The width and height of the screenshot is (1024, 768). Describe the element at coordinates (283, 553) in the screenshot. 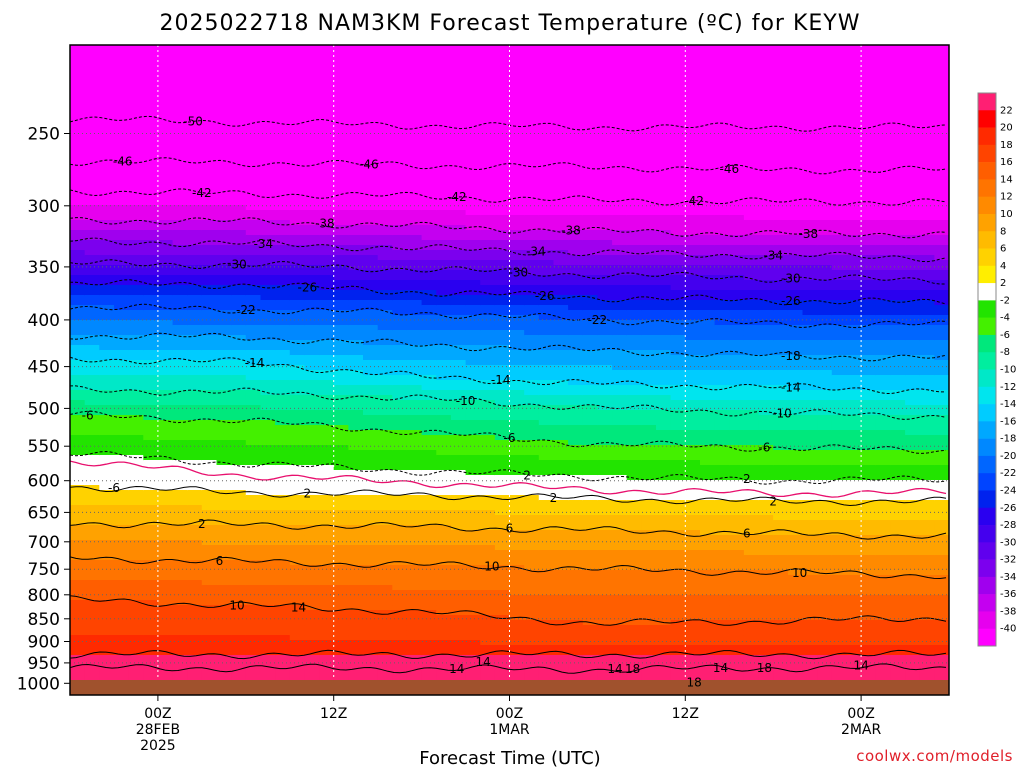

I see `fill-cell-1921` at that location.